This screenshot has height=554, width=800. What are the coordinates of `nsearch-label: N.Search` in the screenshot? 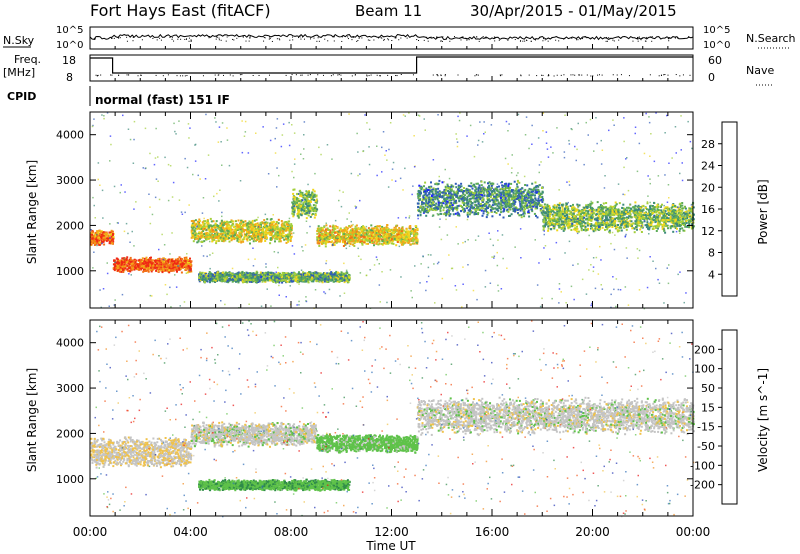 It's located at (771, 38).